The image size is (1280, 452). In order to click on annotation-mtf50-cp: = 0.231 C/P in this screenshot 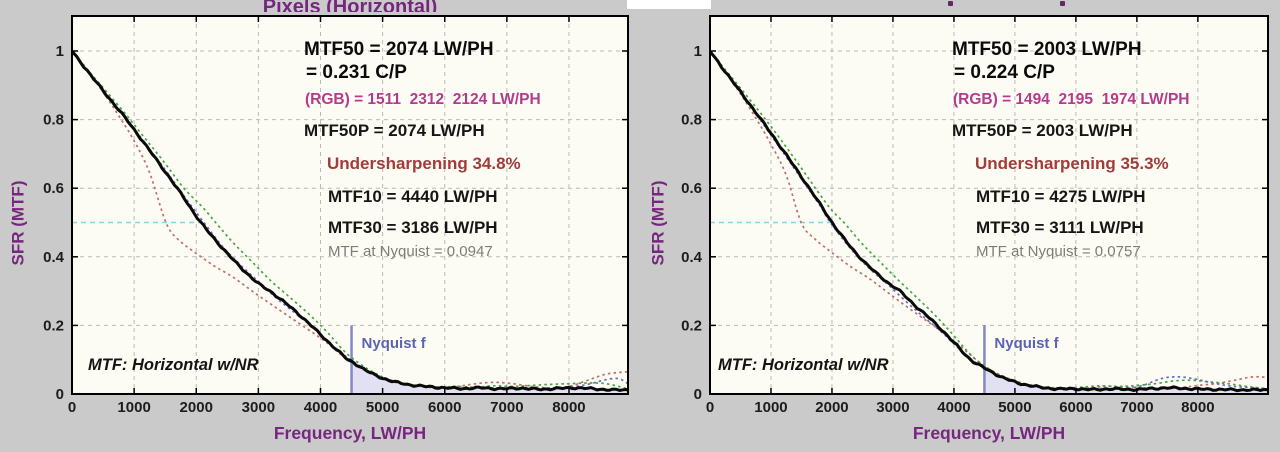, I will do `click(356, 72)`.